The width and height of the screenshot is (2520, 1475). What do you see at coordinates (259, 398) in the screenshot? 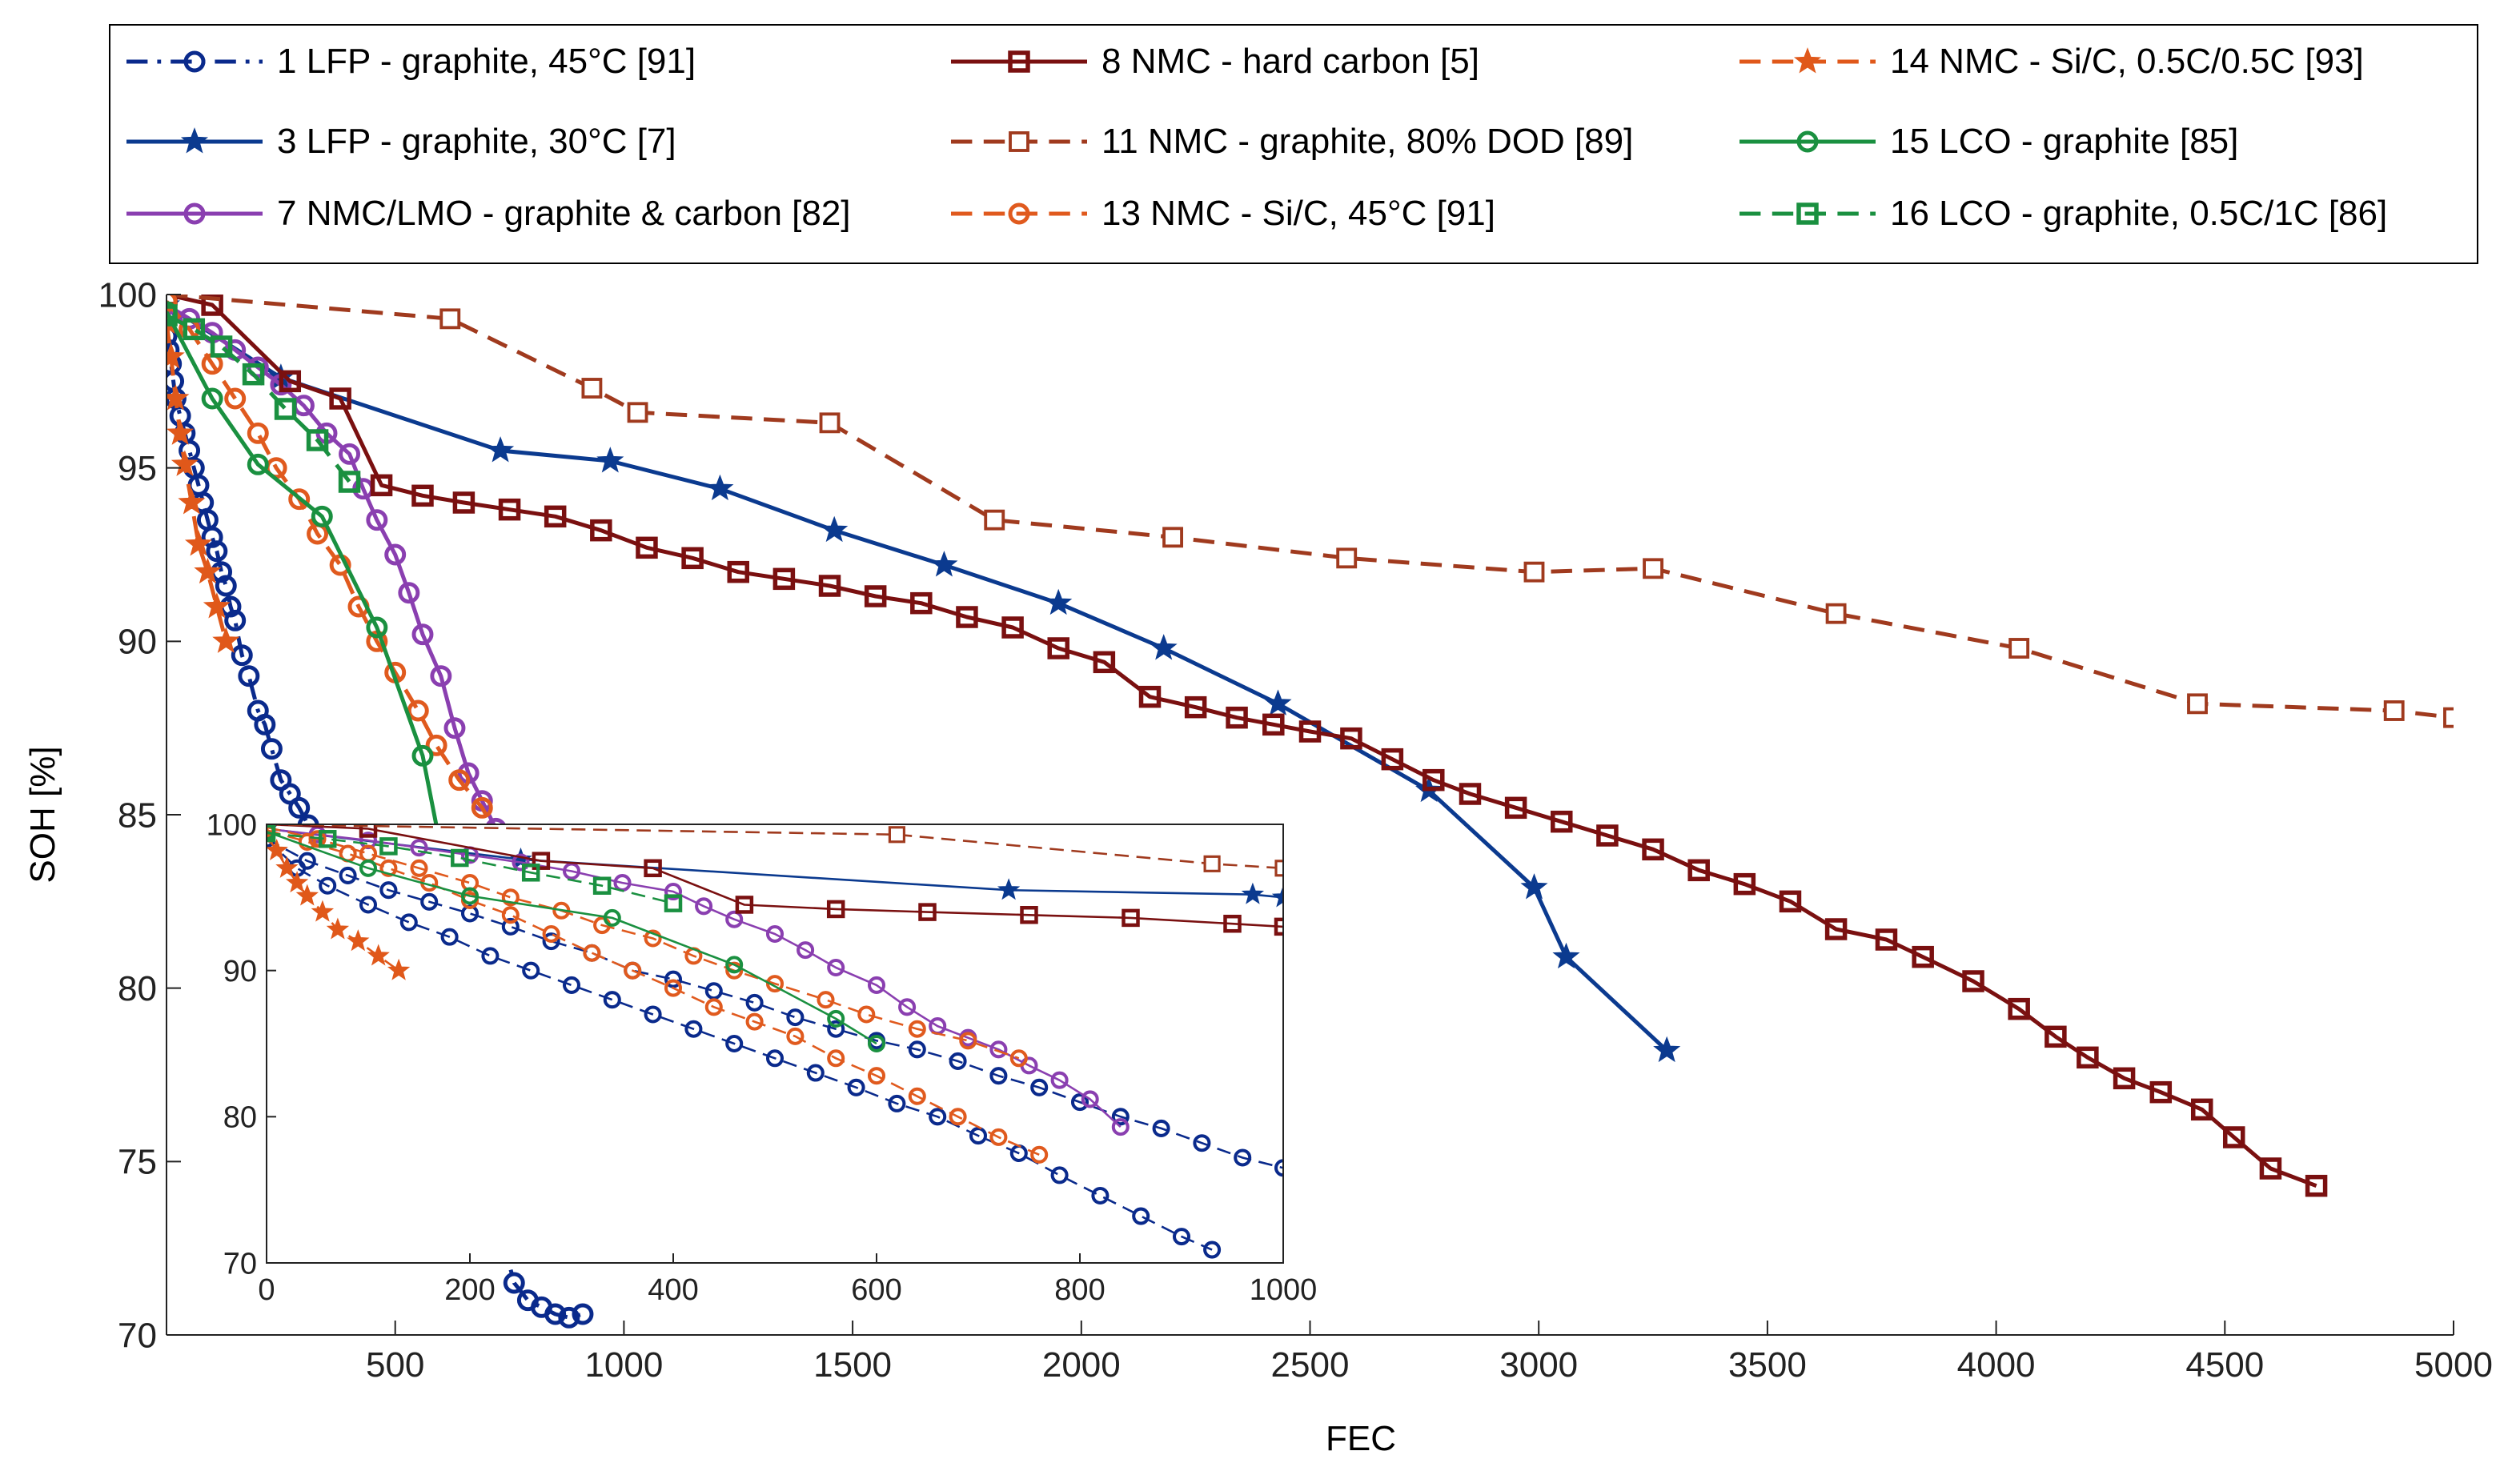
I see `series-line-s16` at bounding box center [259, 398].